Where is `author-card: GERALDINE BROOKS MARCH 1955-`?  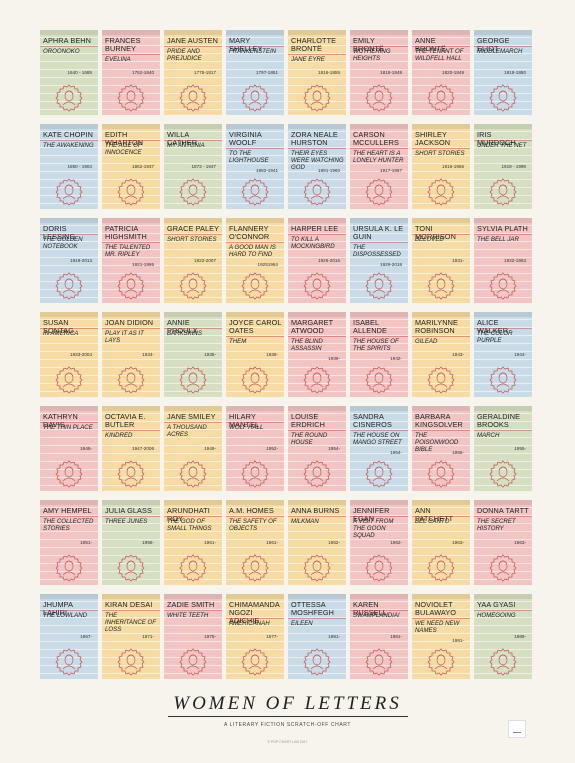
author-card: GERALDINE BROOKS MARCH 1955- is located at coordinates (503, 448).